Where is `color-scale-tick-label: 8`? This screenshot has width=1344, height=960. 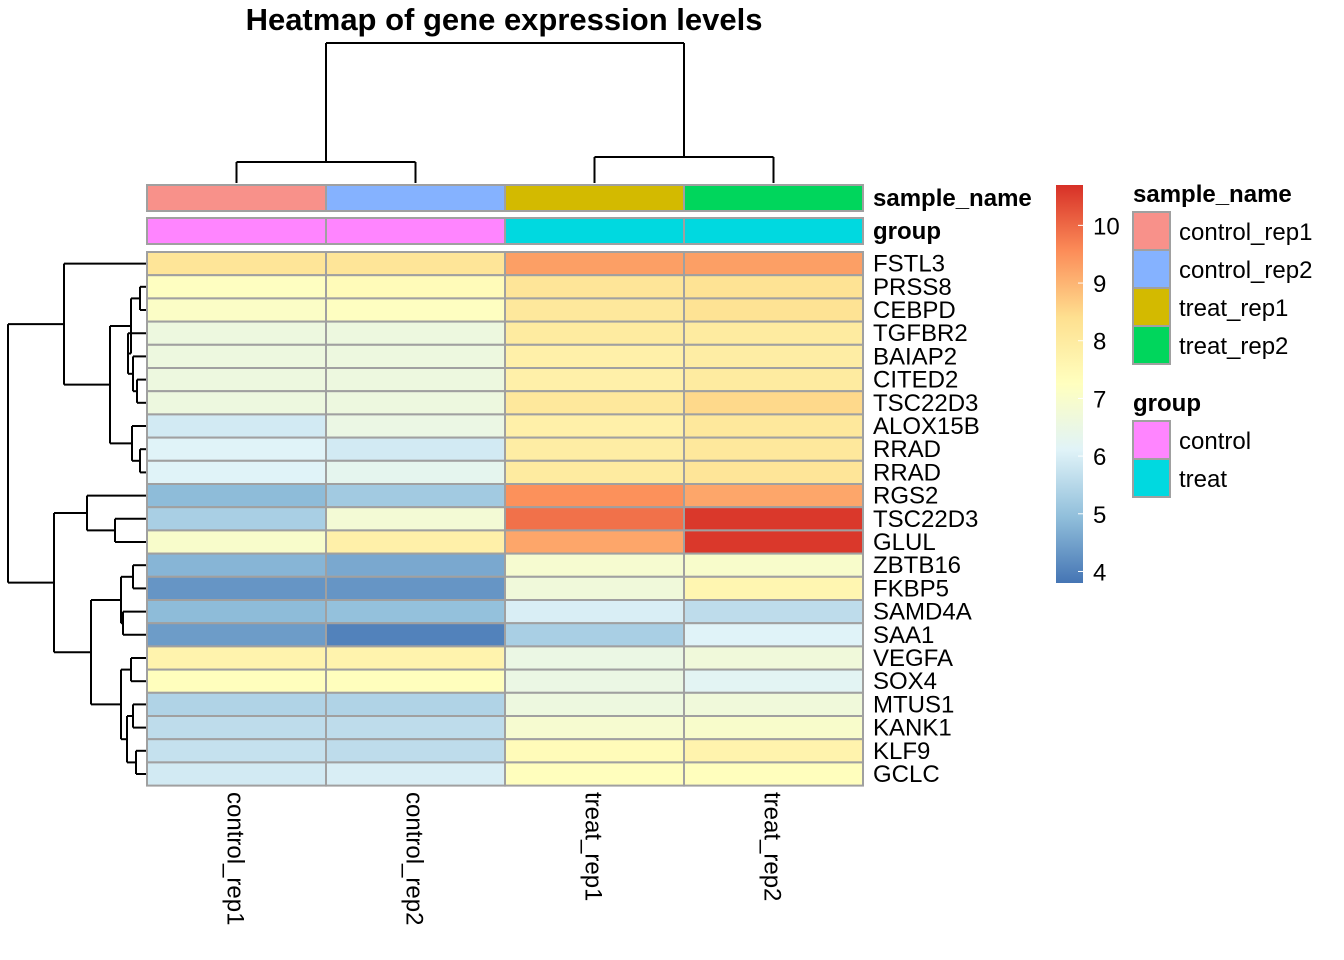
color-scale-tick-label: 8 is located at coordinates (1099, 342).